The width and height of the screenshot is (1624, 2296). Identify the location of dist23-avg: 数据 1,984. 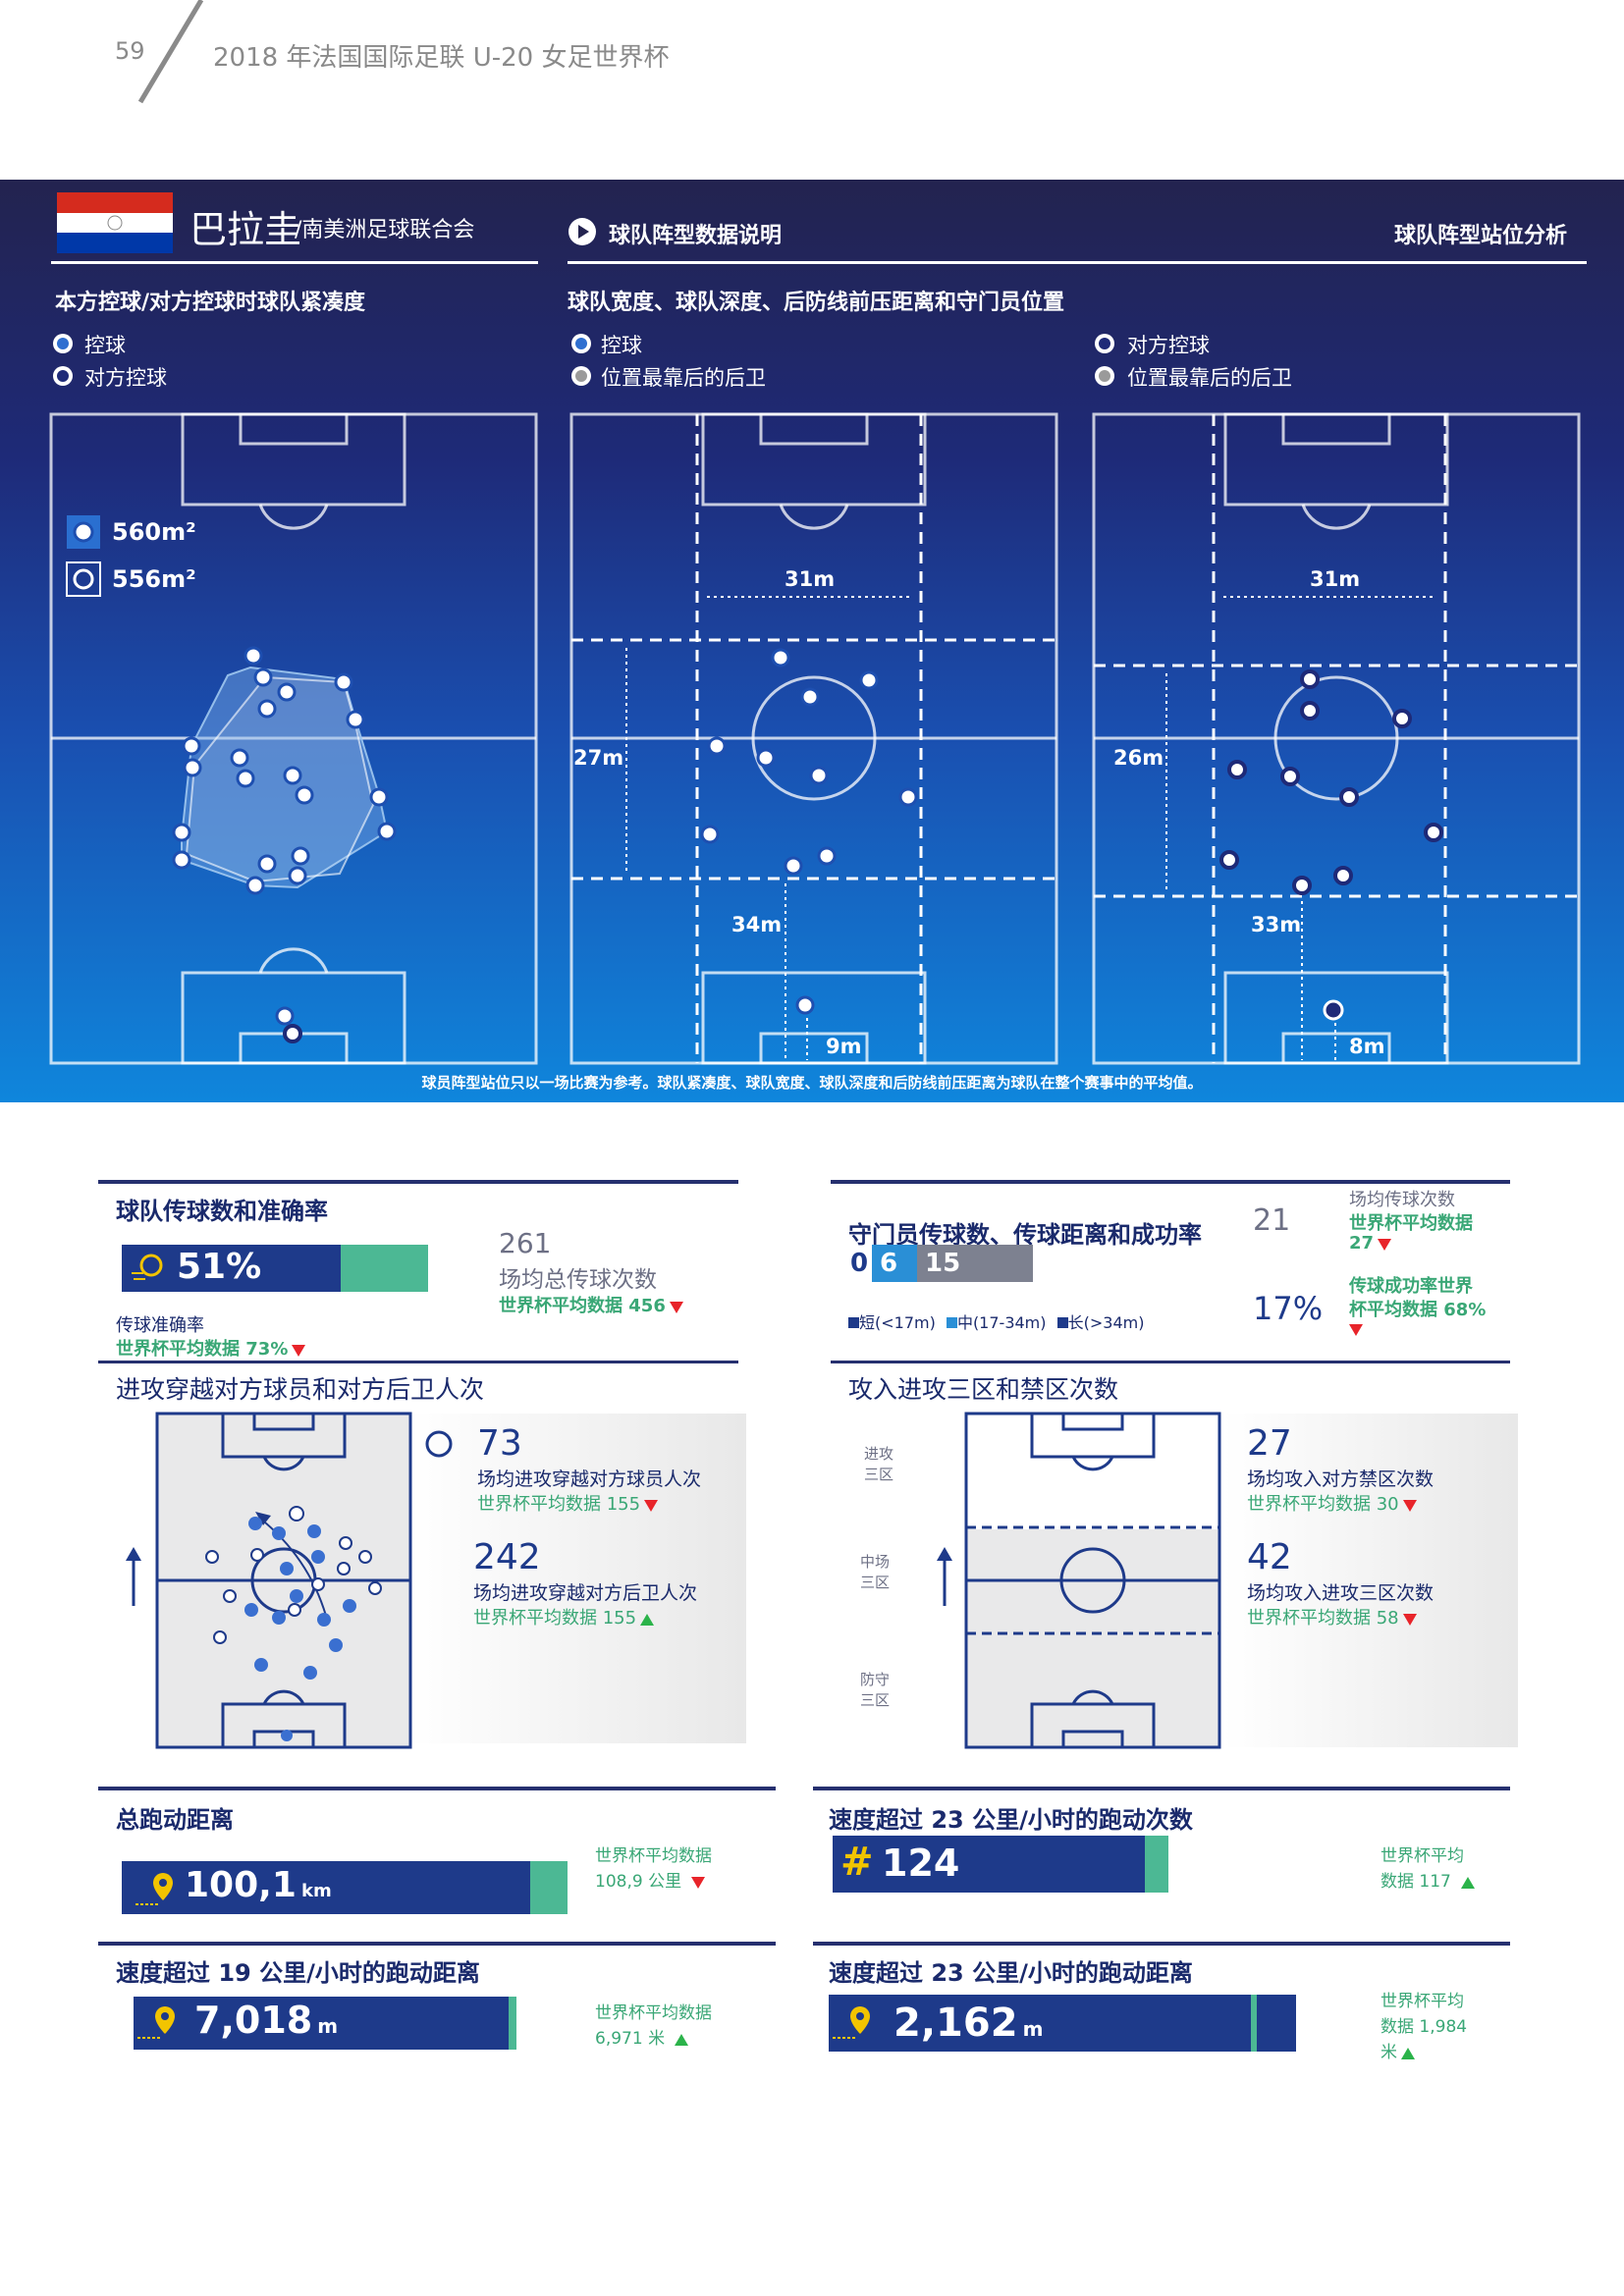
(1424, 2027).